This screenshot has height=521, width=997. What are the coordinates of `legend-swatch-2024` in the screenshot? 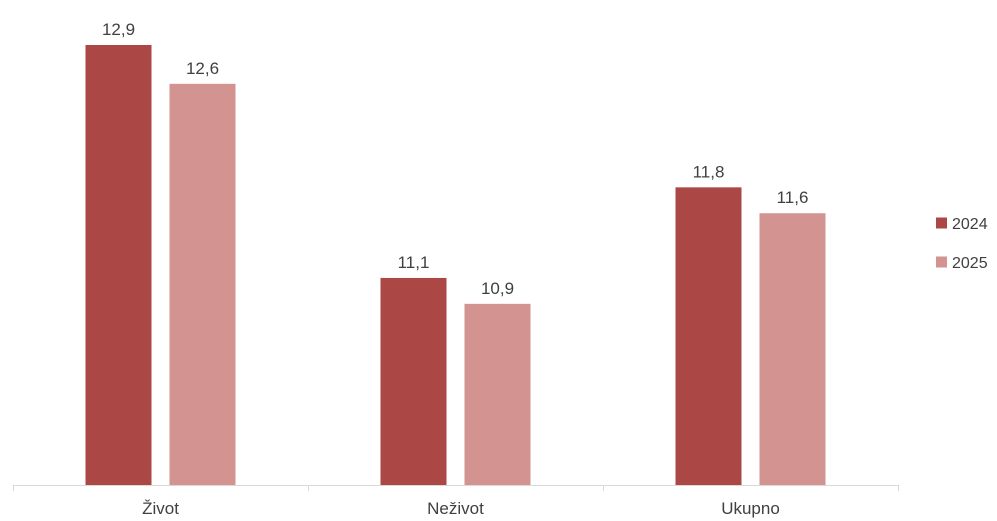 It's located at (941, 223).